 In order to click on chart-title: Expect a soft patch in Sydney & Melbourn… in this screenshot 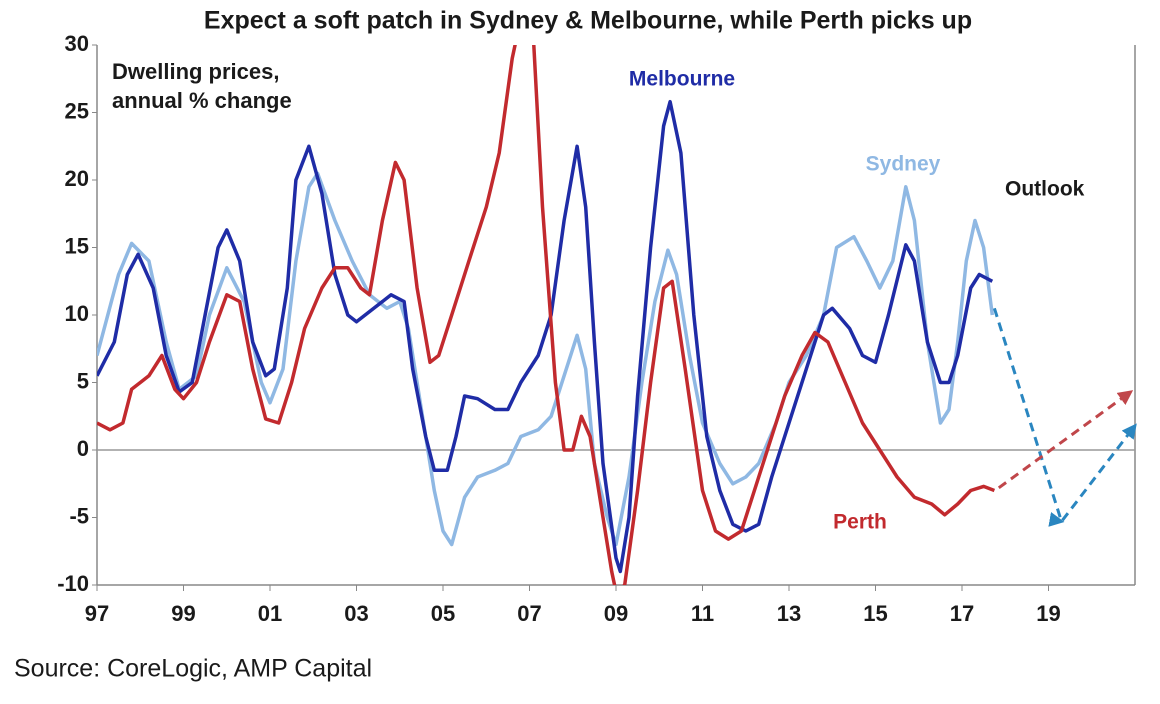, I will do `click(588, 21)`.